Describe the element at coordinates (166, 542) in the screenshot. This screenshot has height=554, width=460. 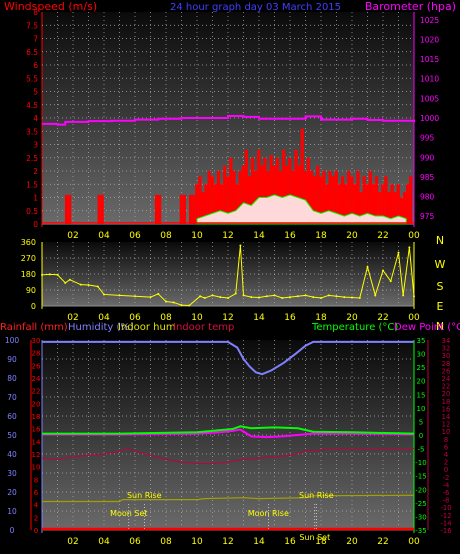
I see `temp-hum-x-tick-label: 08` at that location.